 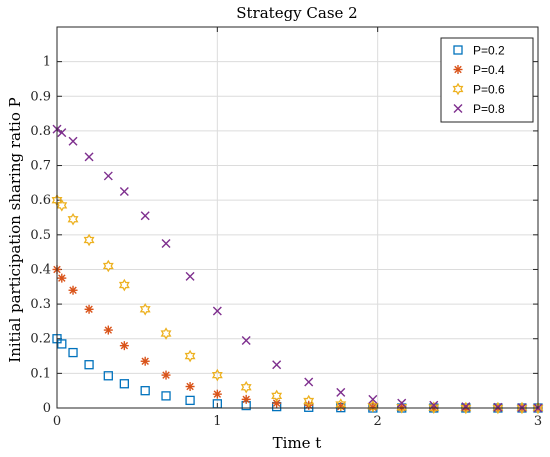 What do you see at coordinates (47, 408) in the screenshot?
I see `y-tick-label: 0` at bounding box center [47, 408].